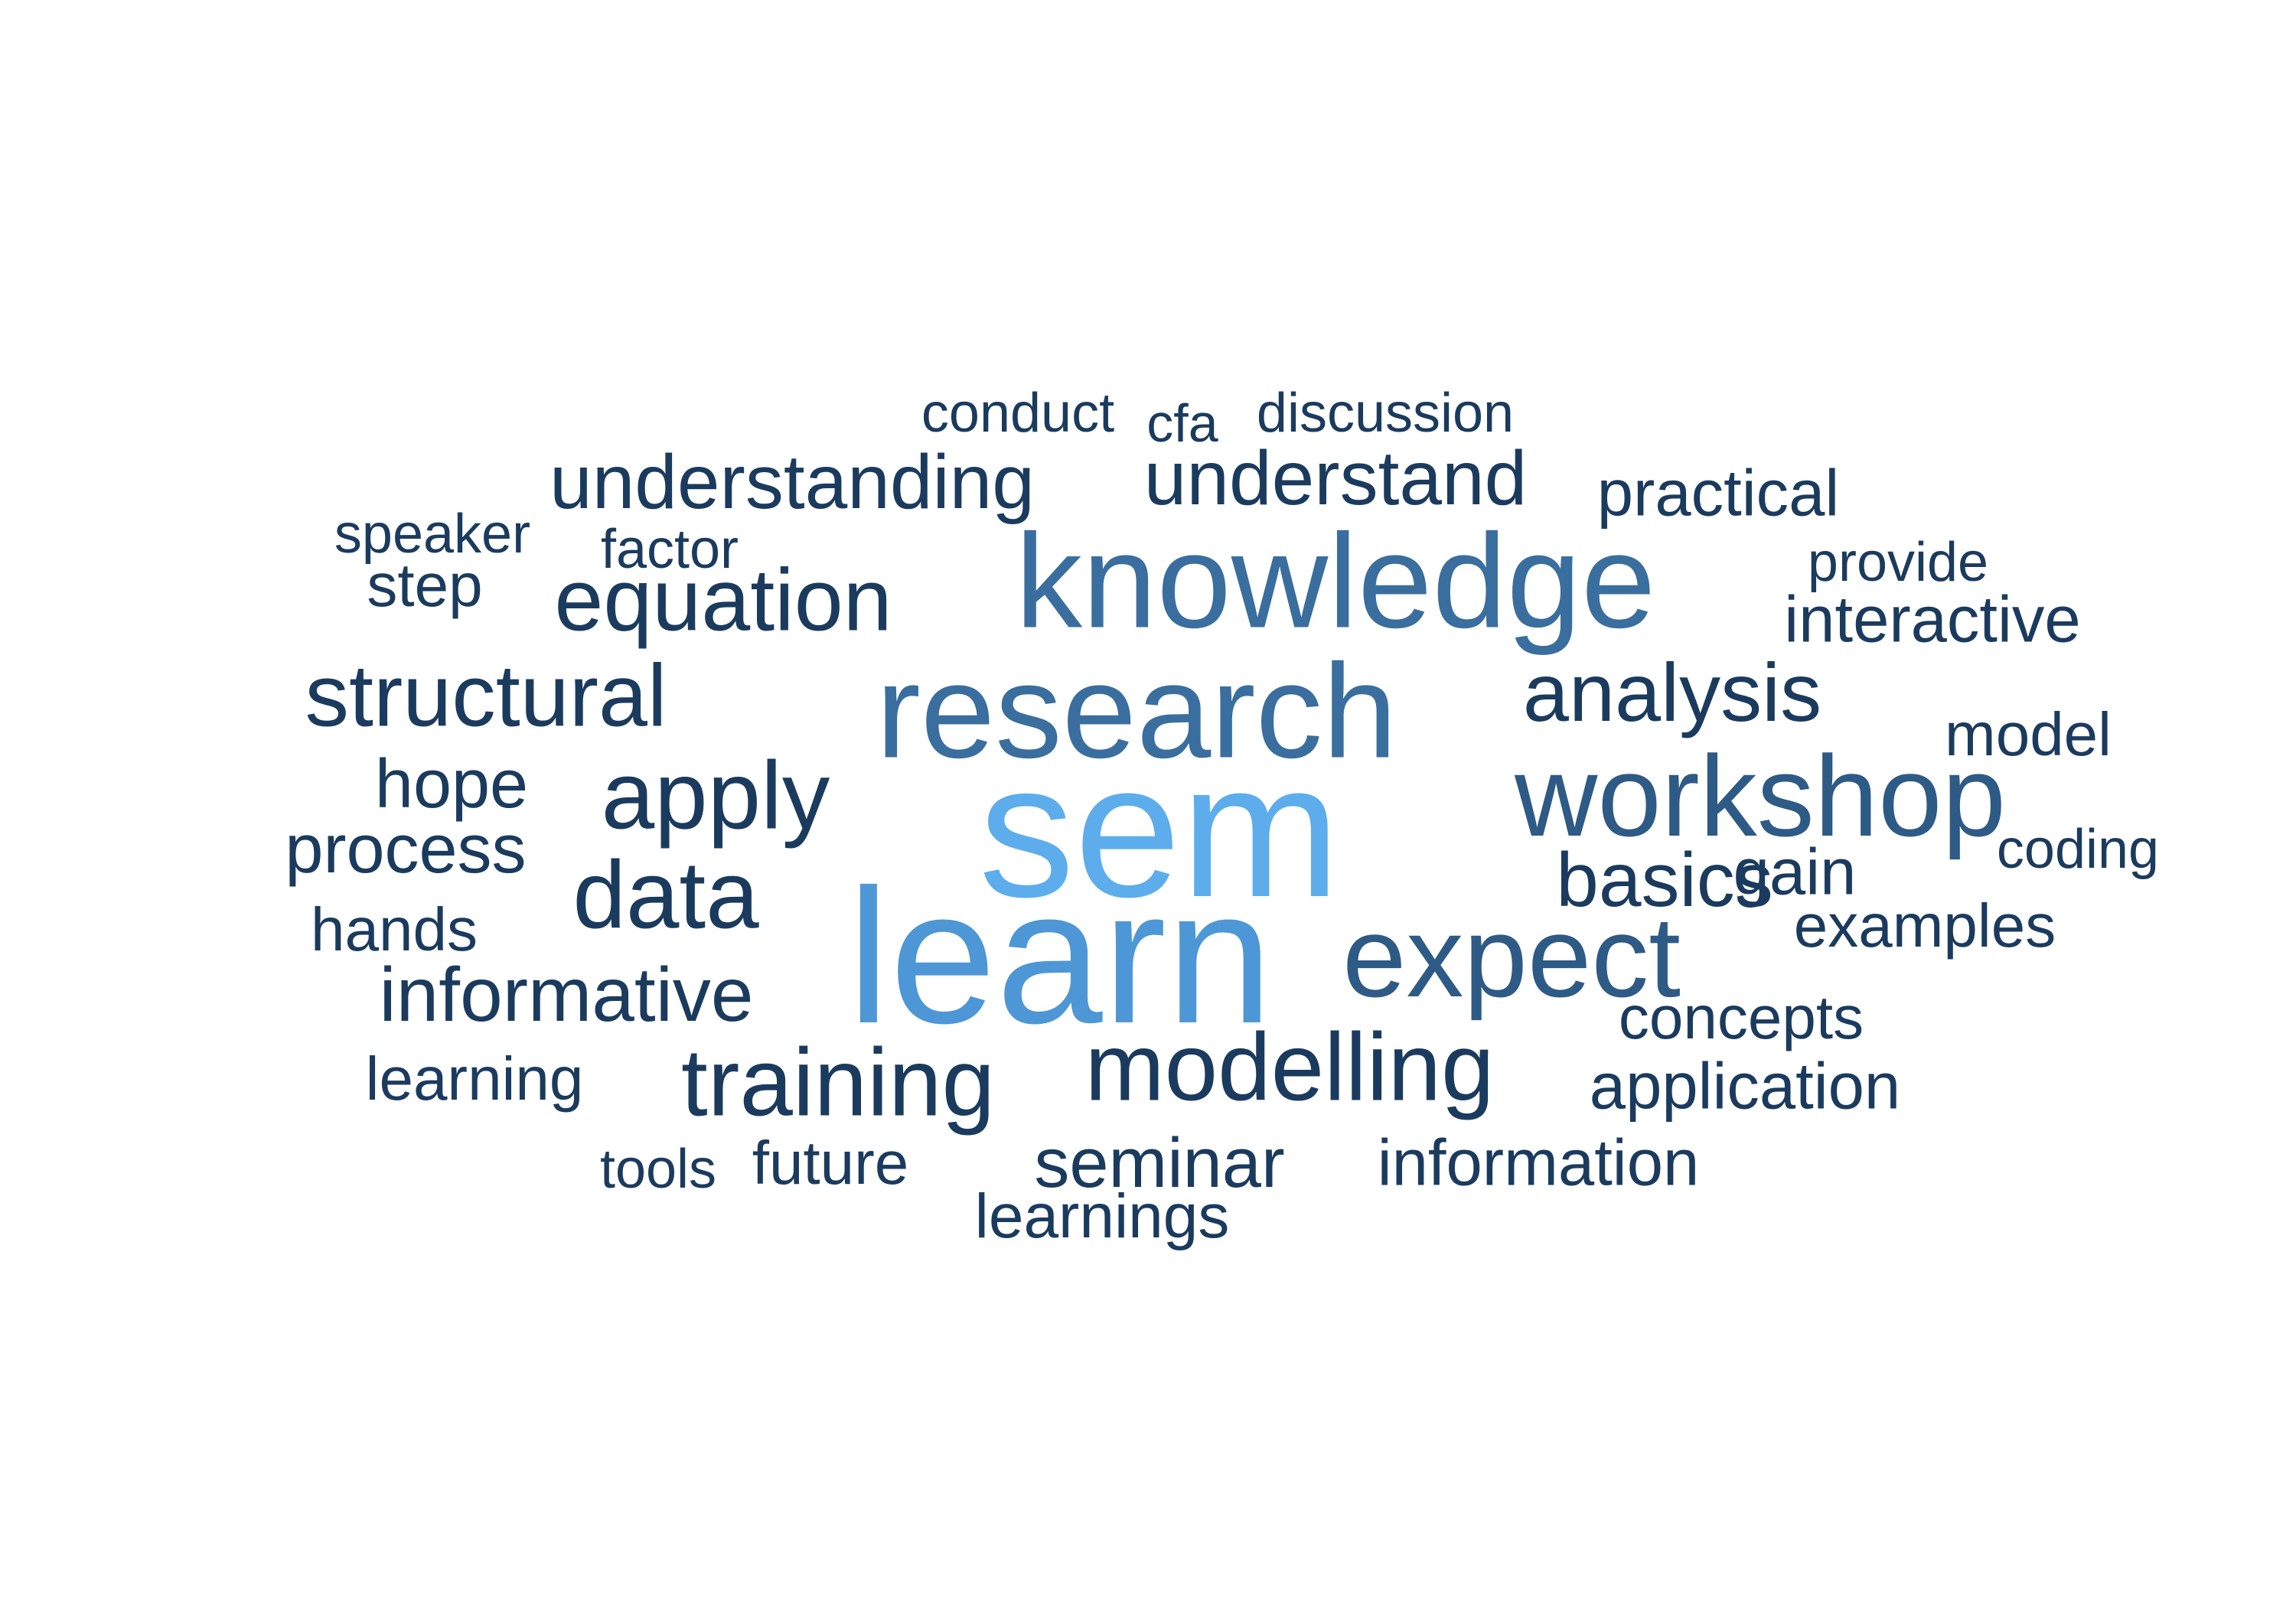  Describe the element at coordinates (1385, 413) in the screenshot. I see `word-discussion: discussion` at that location.